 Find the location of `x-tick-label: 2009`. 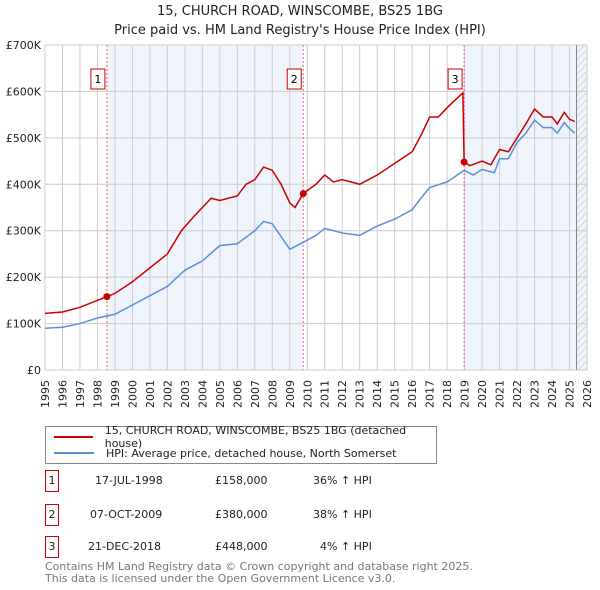

x-tick-label: 2009 is located at coordinates (290, 394).